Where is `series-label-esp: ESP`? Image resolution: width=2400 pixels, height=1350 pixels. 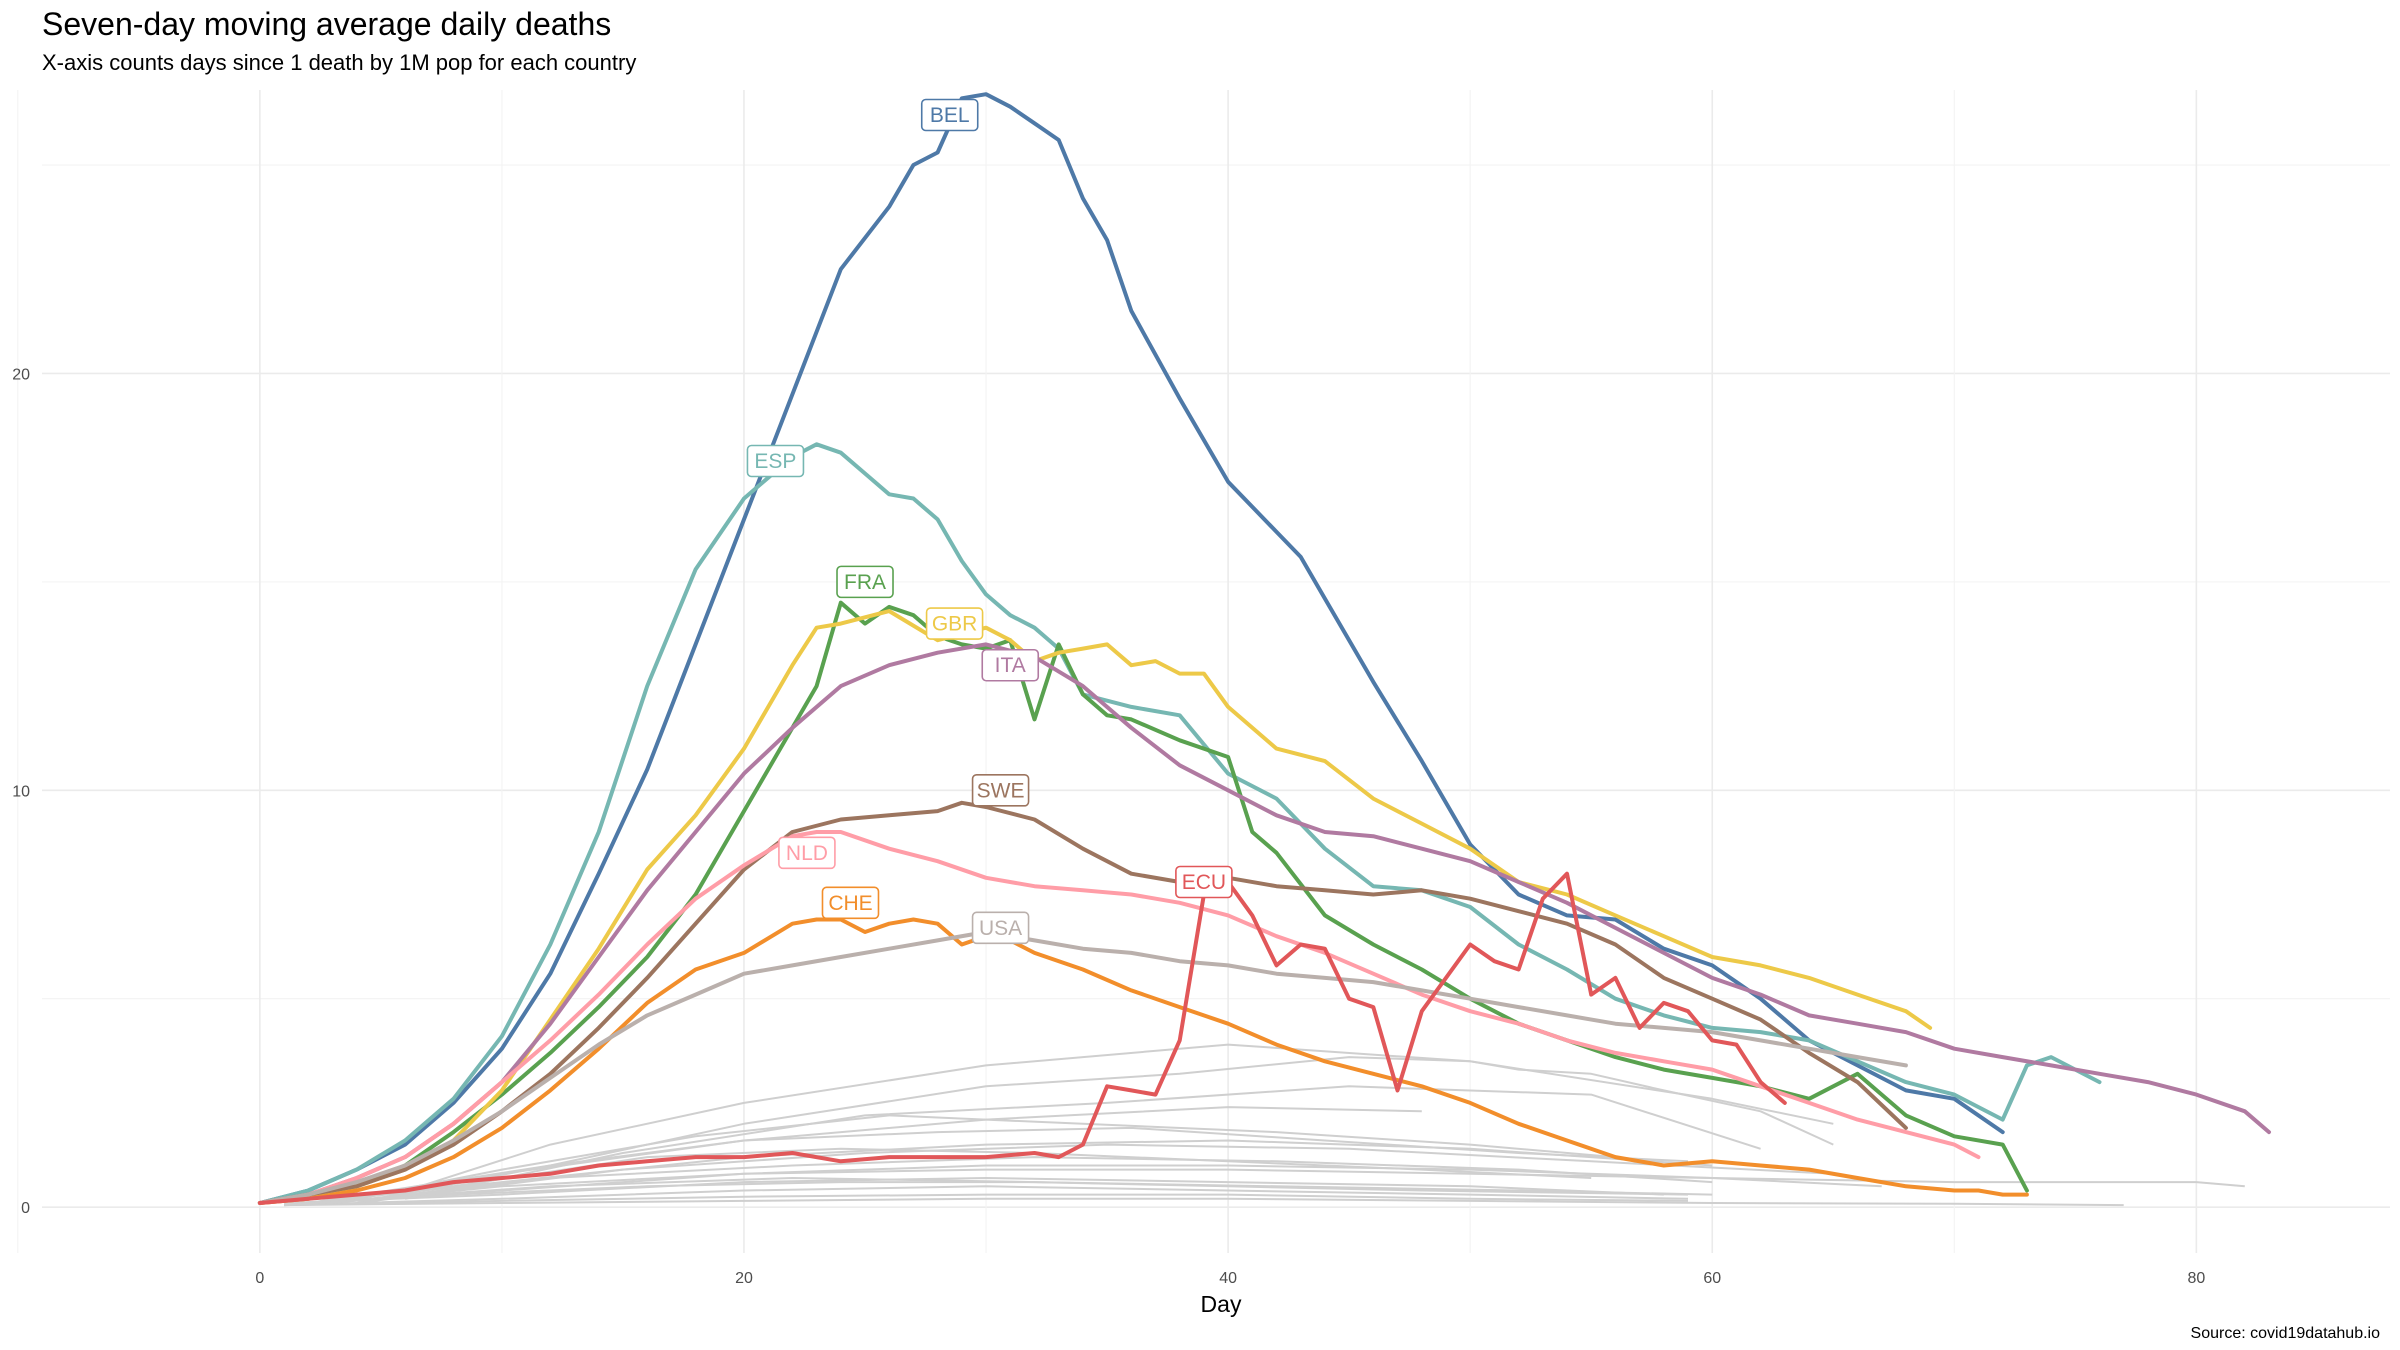 series-label-esp: ESP is located at coordinates (775, 461).